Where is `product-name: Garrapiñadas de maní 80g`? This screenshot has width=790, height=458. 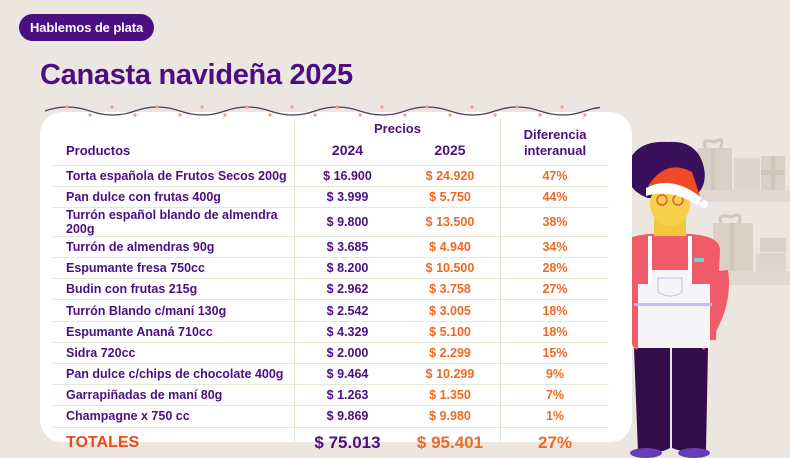 product-name: Garrapiñadas de maní 80g is located at coordinates (173, 395).